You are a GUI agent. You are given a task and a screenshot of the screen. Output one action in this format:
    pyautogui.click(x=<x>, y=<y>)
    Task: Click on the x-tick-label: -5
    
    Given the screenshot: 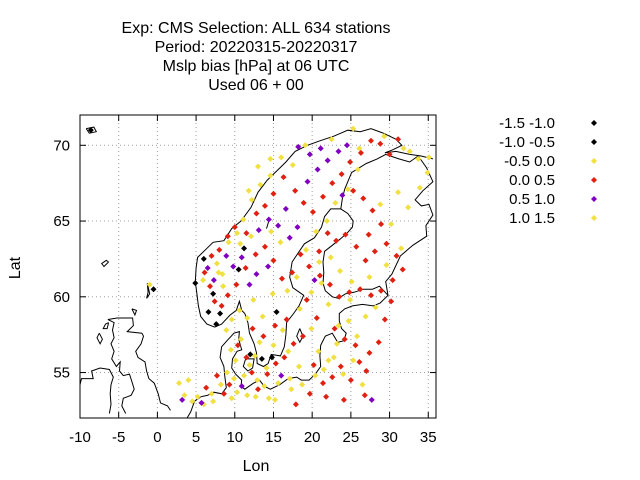 What is the action you would take?
    pyautogui.click(x=118, y=437)
    